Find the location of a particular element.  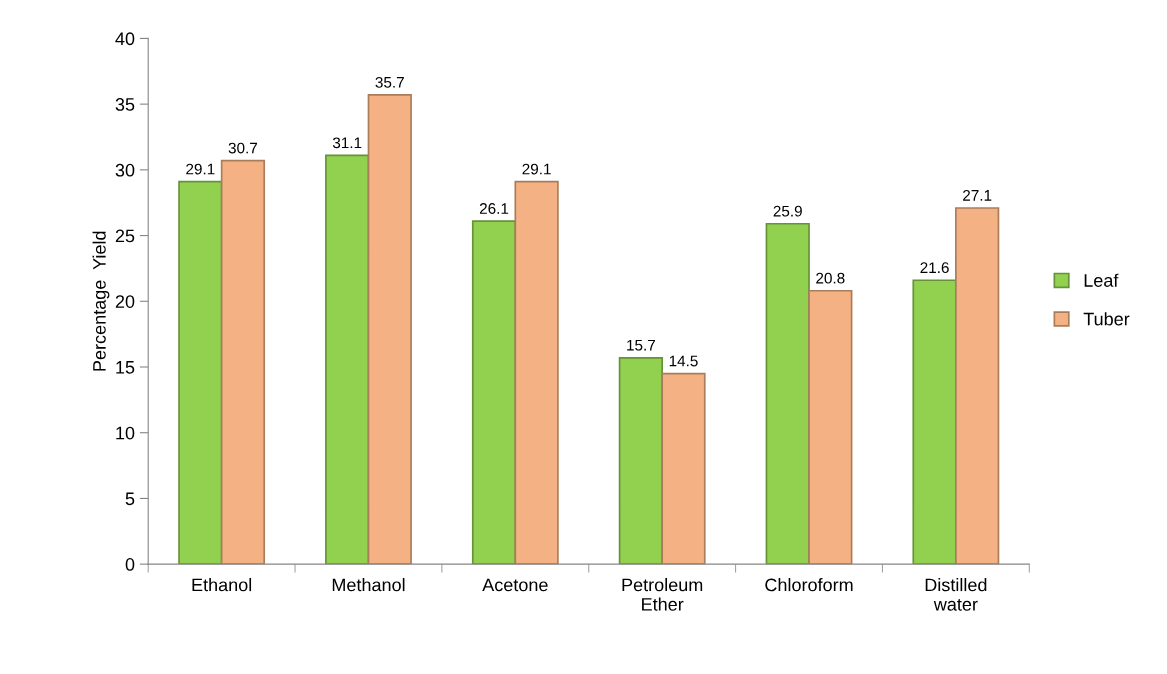

y-tick-label: 10 is located at coordinates (125, 433).